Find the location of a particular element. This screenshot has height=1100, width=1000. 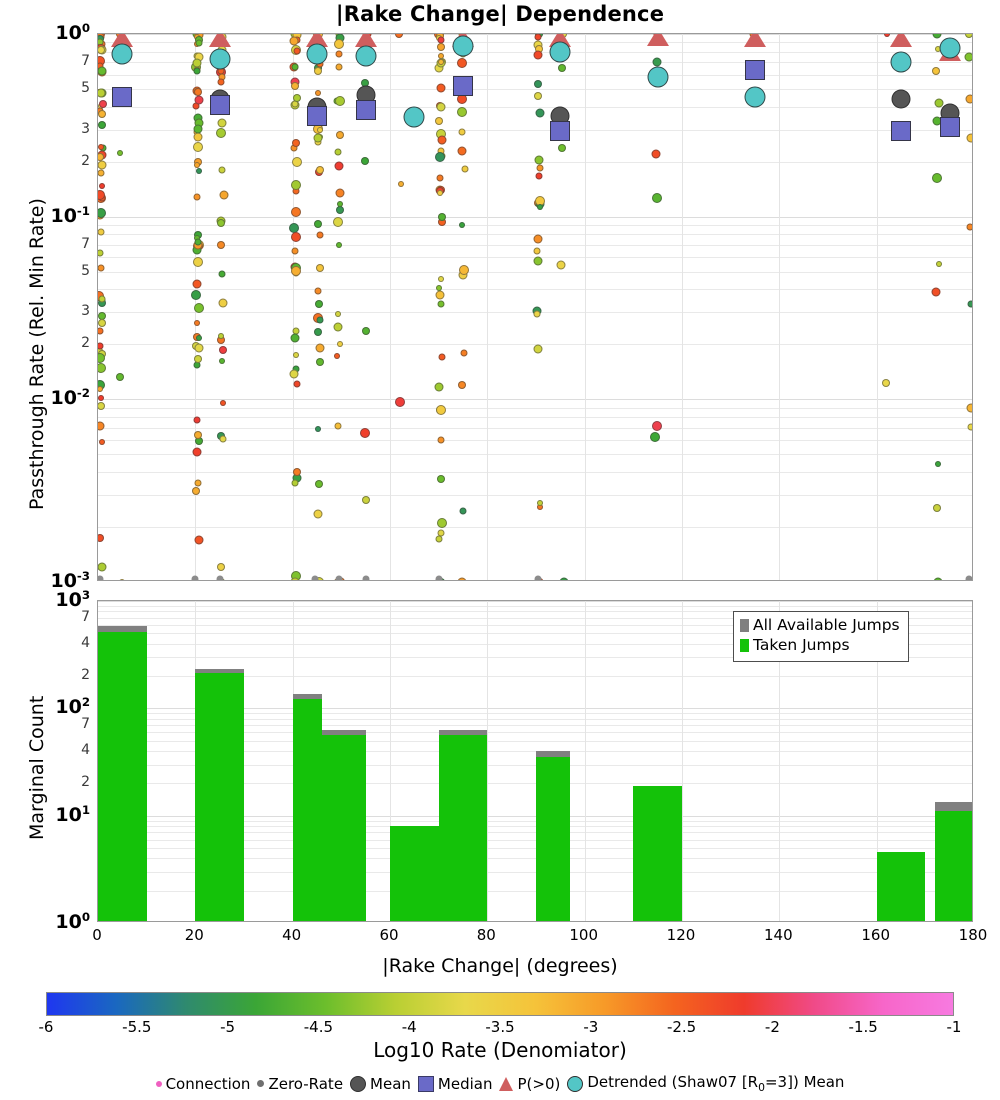

colorbar-tick-2: -5 is located at coordinates (228, 1027).